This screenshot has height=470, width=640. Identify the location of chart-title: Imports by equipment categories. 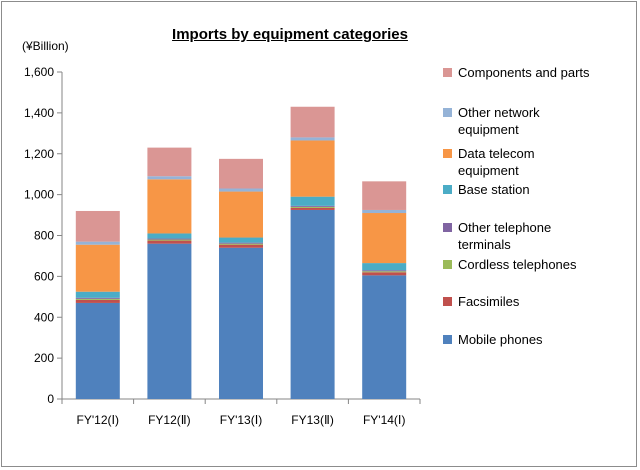
(290, 34).